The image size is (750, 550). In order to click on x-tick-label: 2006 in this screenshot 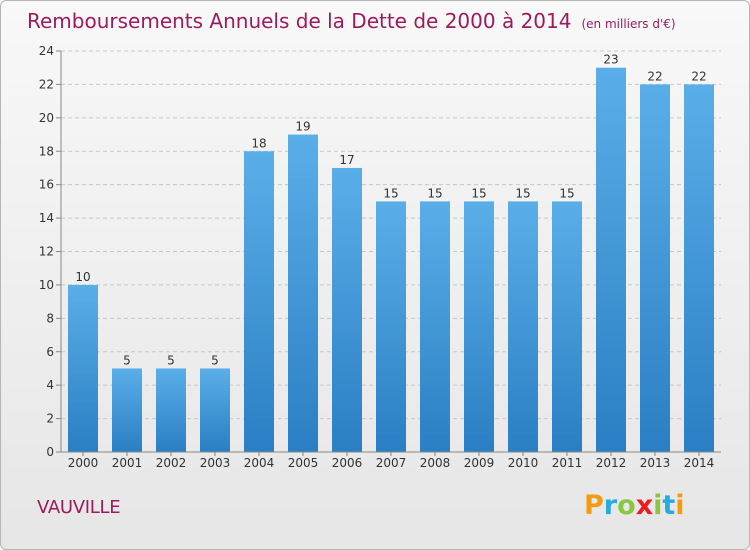, I will do `click(347, 463)`.